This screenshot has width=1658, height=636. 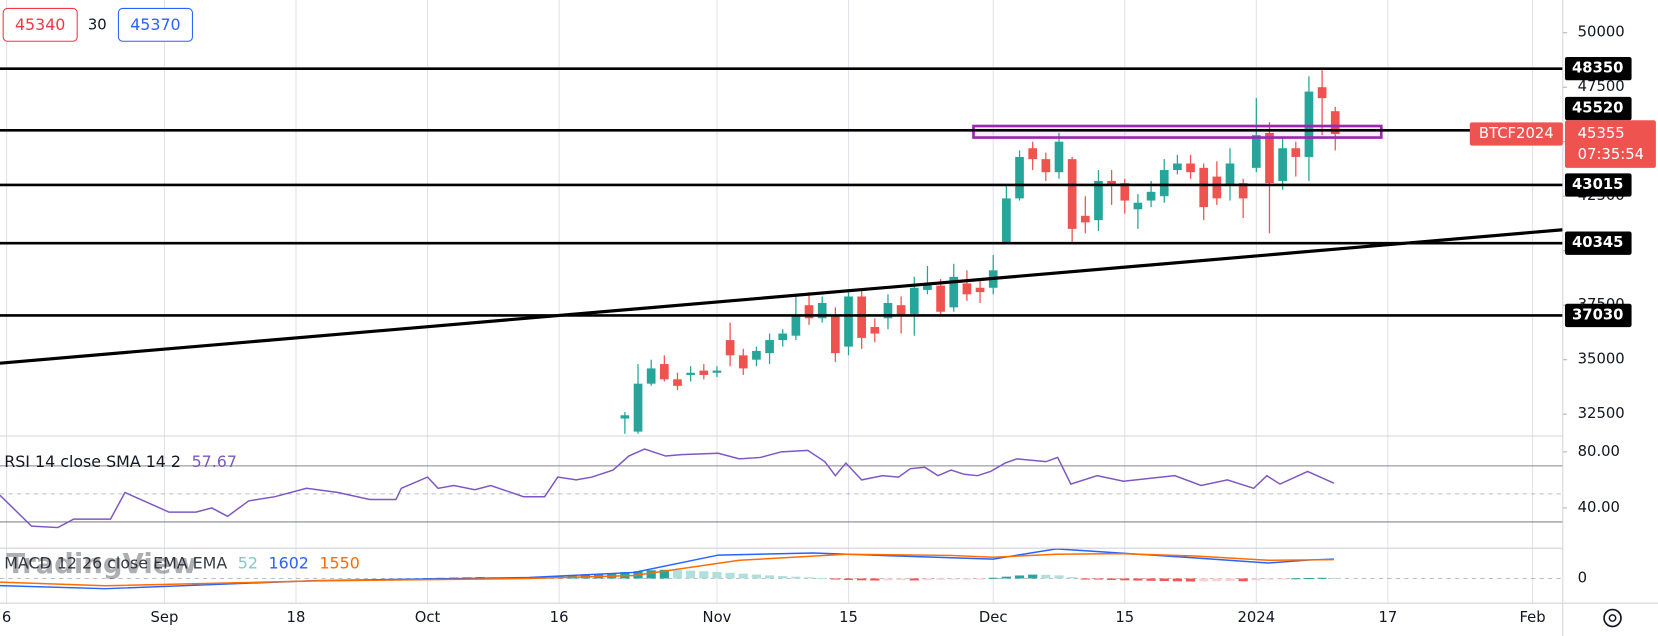 I want to click on bid-box, so click(x=40, y=24).